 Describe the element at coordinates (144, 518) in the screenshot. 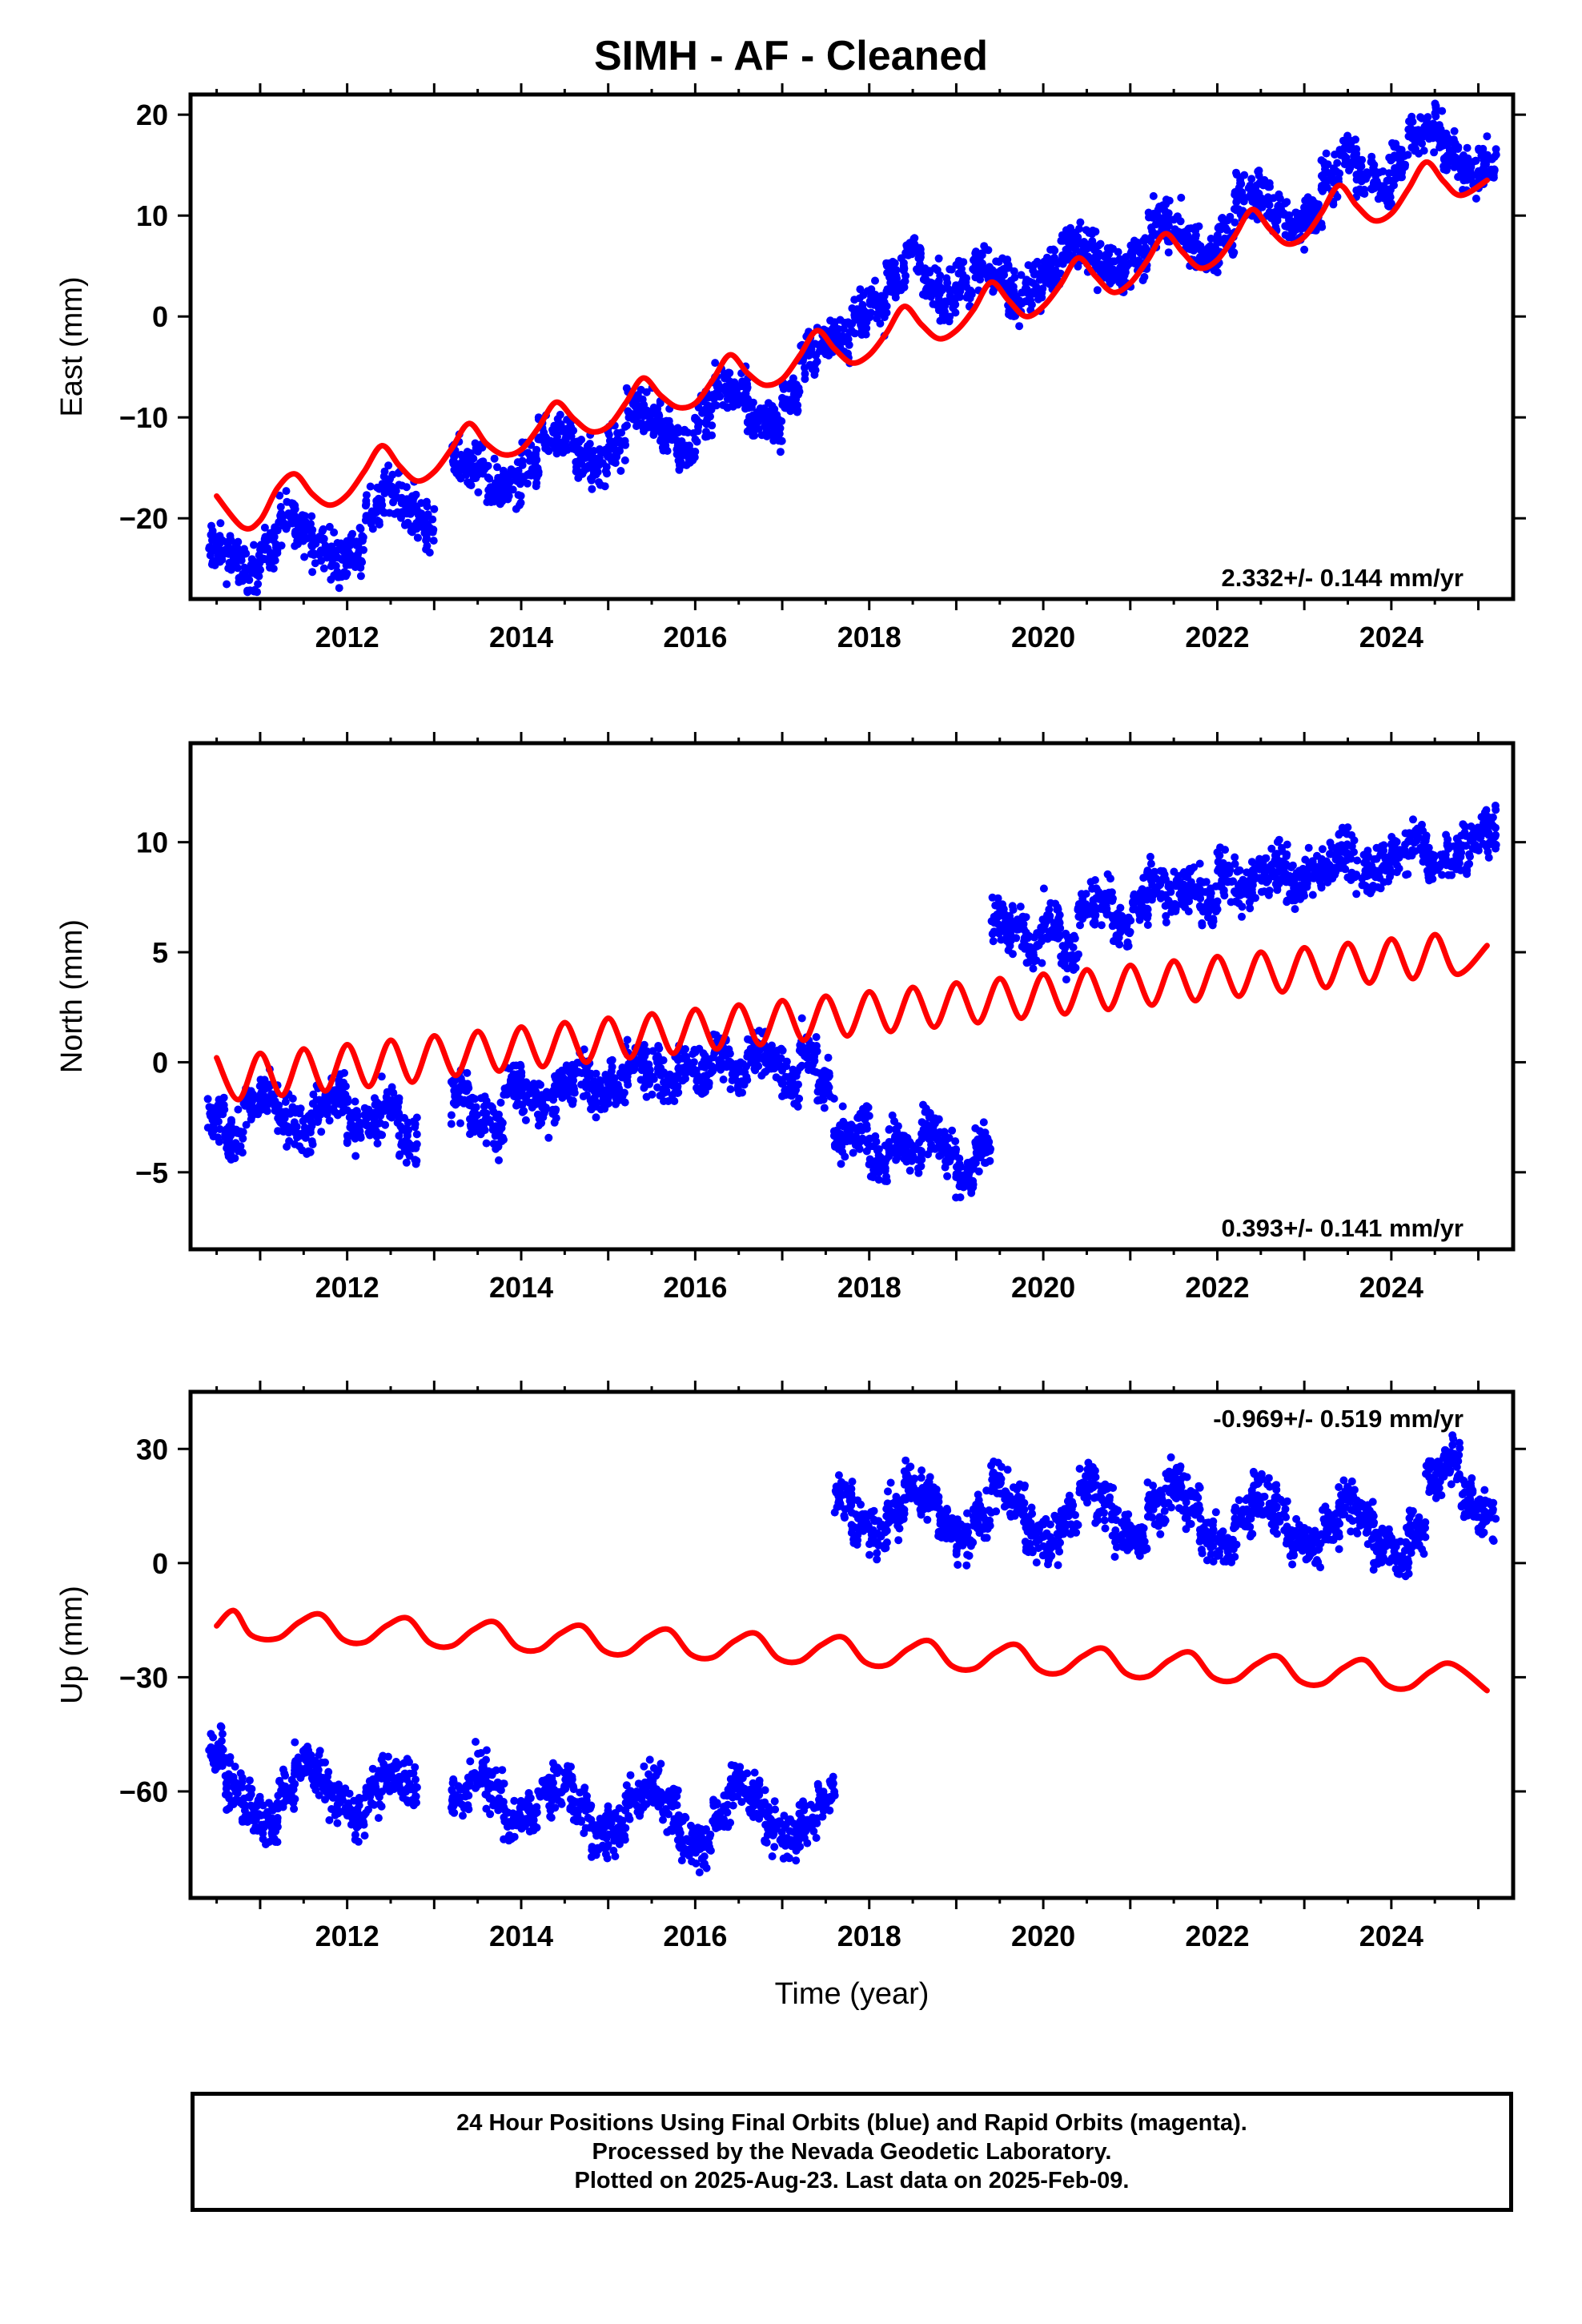

I see `east-y-tick-label: −20` at that location.